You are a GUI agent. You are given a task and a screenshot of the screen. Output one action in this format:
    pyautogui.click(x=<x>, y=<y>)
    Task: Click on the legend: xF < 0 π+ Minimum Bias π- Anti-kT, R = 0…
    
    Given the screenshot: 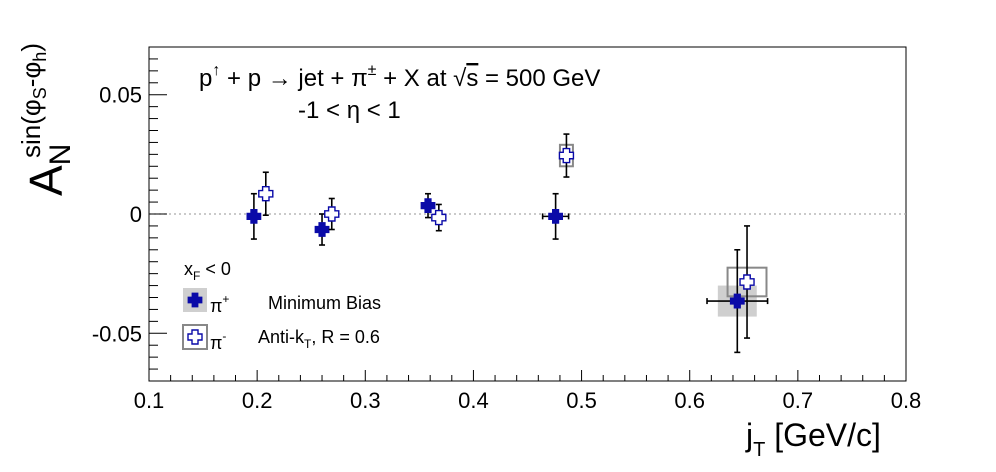 What is the action you would take?
    pyautogui.click(x=281, y=306)
    